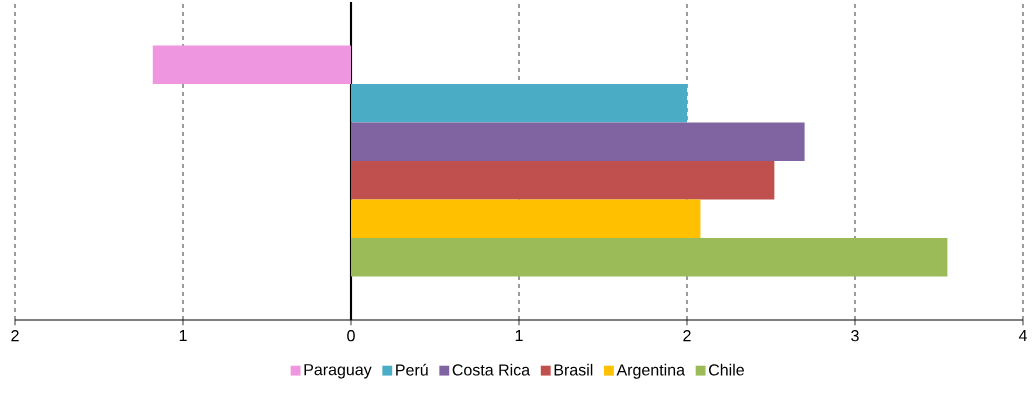 This screenshot has height=414, width=1033. Describe the element at coordinates (855, 336) in the screenshot. I see `x-tick-label: 3` at that location.